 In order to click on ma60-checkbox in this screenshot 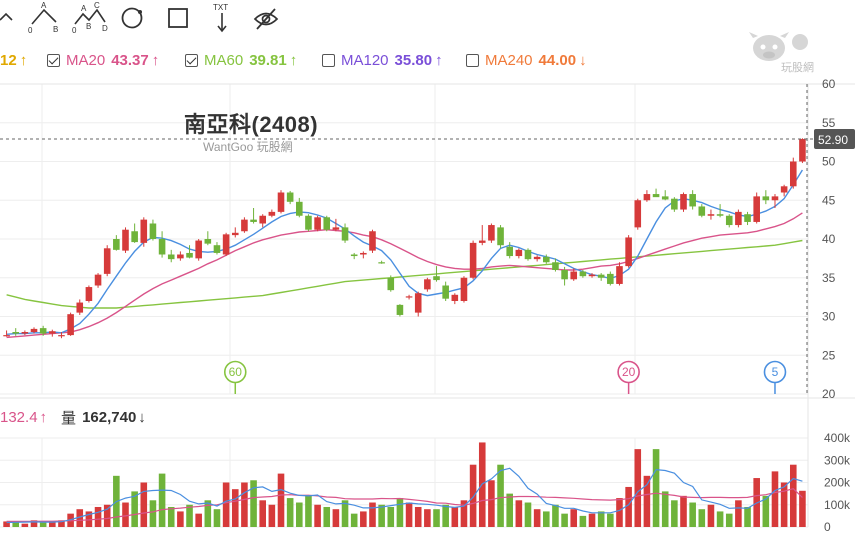, I will do `click(191, 60)`.